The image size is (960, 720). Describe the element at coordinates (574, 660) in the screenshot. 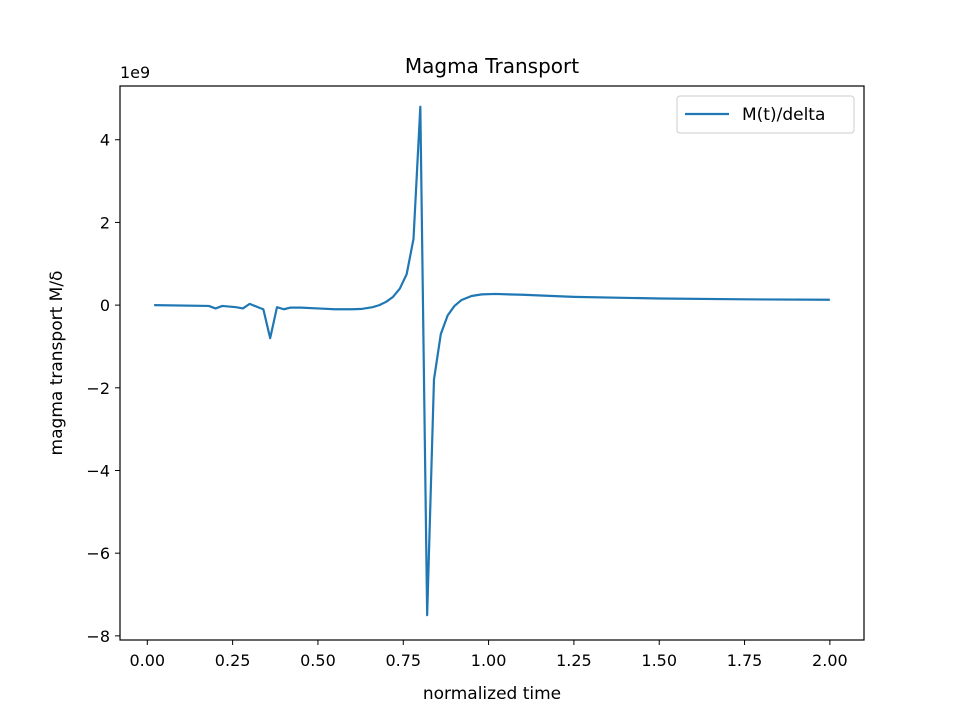

I see `x-tick-label: 1.25` at that location.